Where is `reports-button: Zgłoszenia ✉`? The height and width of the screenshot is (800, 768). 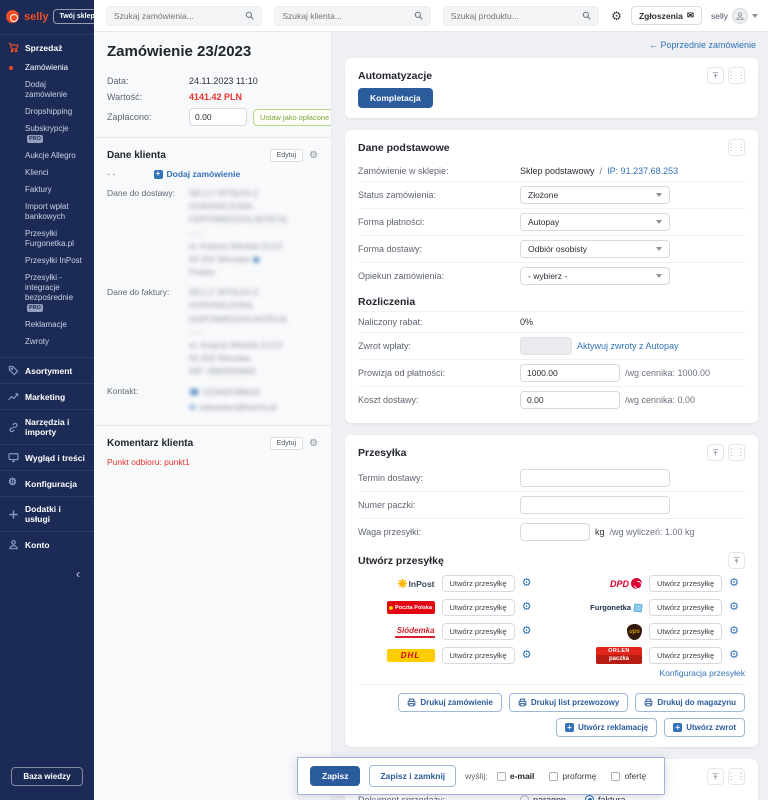
reports-button: Zgłoszenia ✉ is located at coordinates (666, 15).